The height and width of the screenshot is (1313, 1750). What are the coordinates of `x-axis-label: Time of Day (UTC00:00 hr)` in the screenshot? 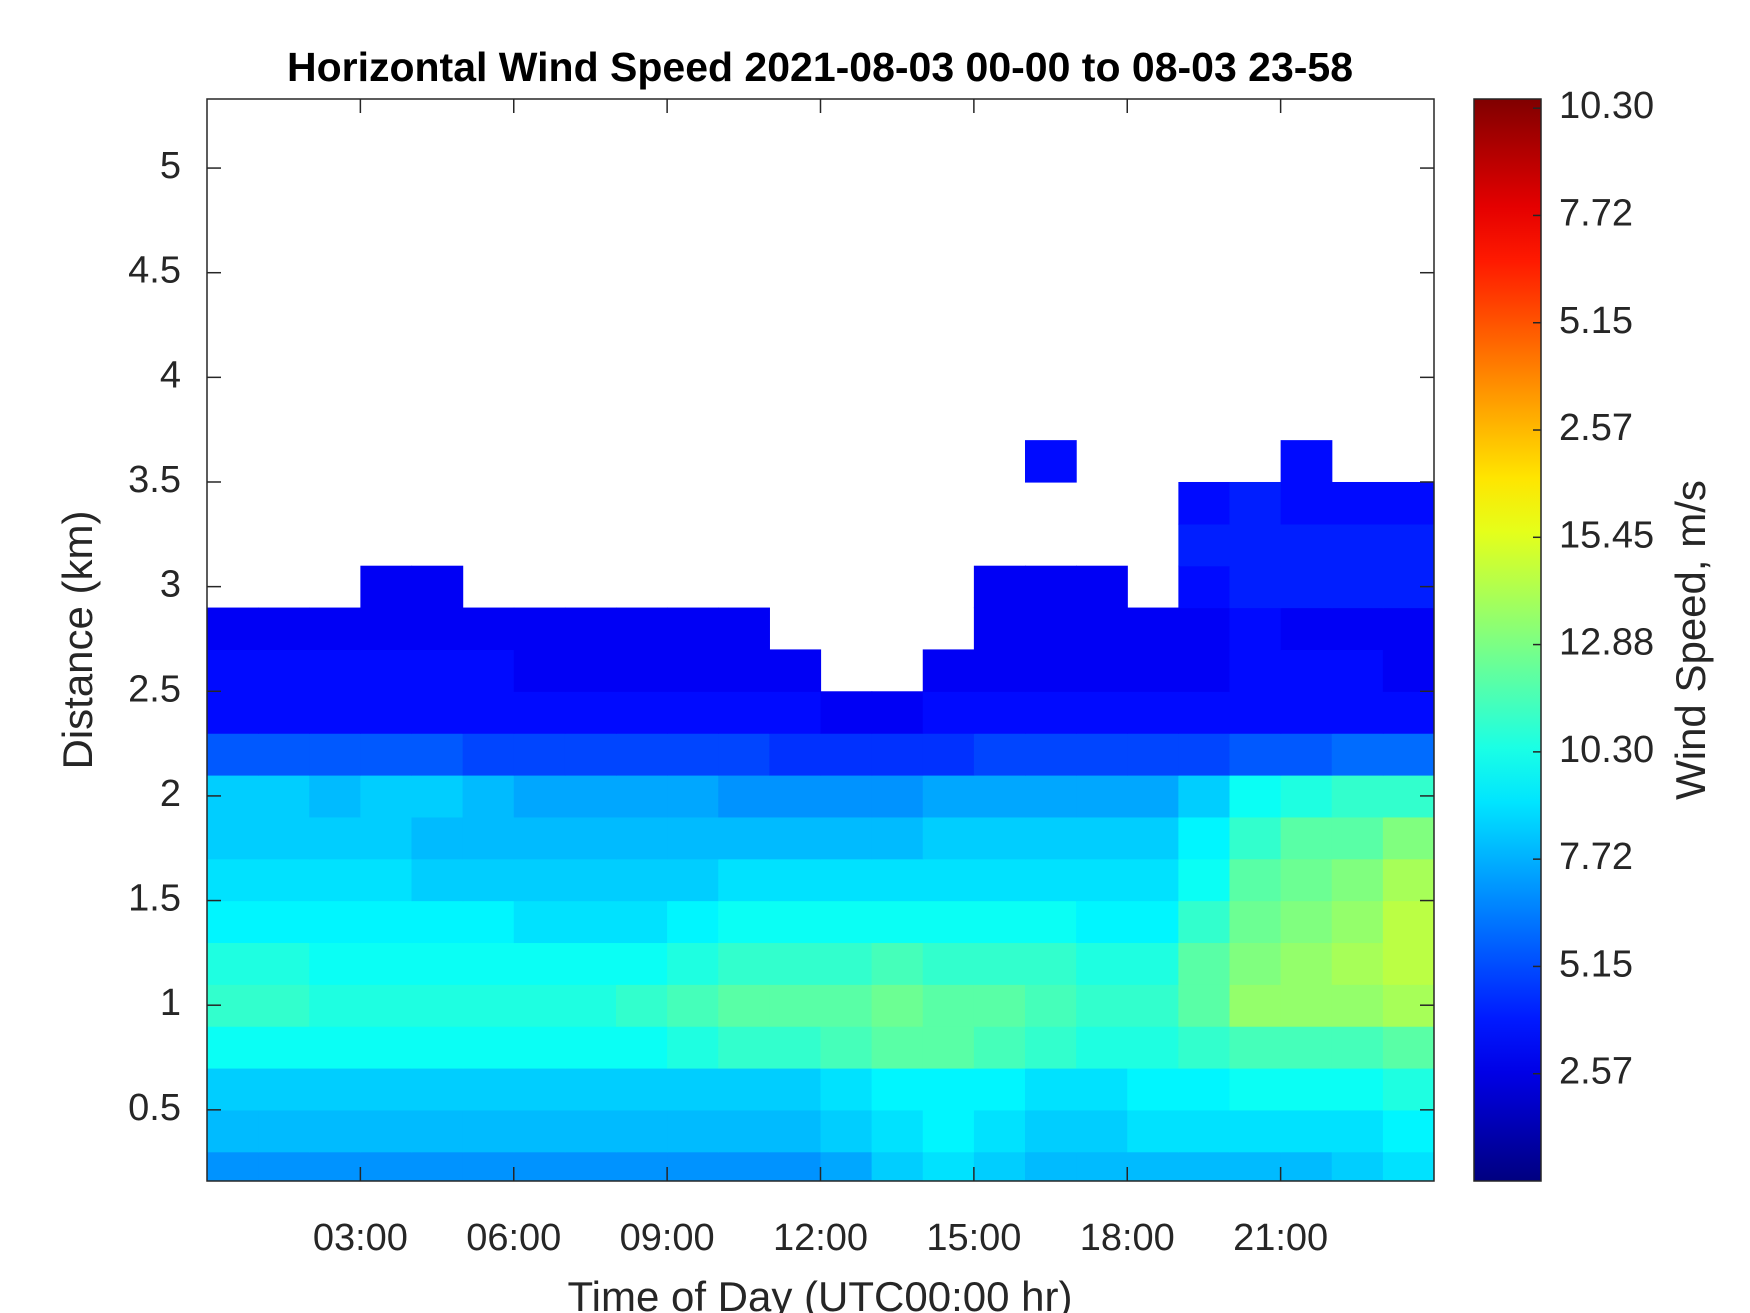 It's located at (820, 1293).